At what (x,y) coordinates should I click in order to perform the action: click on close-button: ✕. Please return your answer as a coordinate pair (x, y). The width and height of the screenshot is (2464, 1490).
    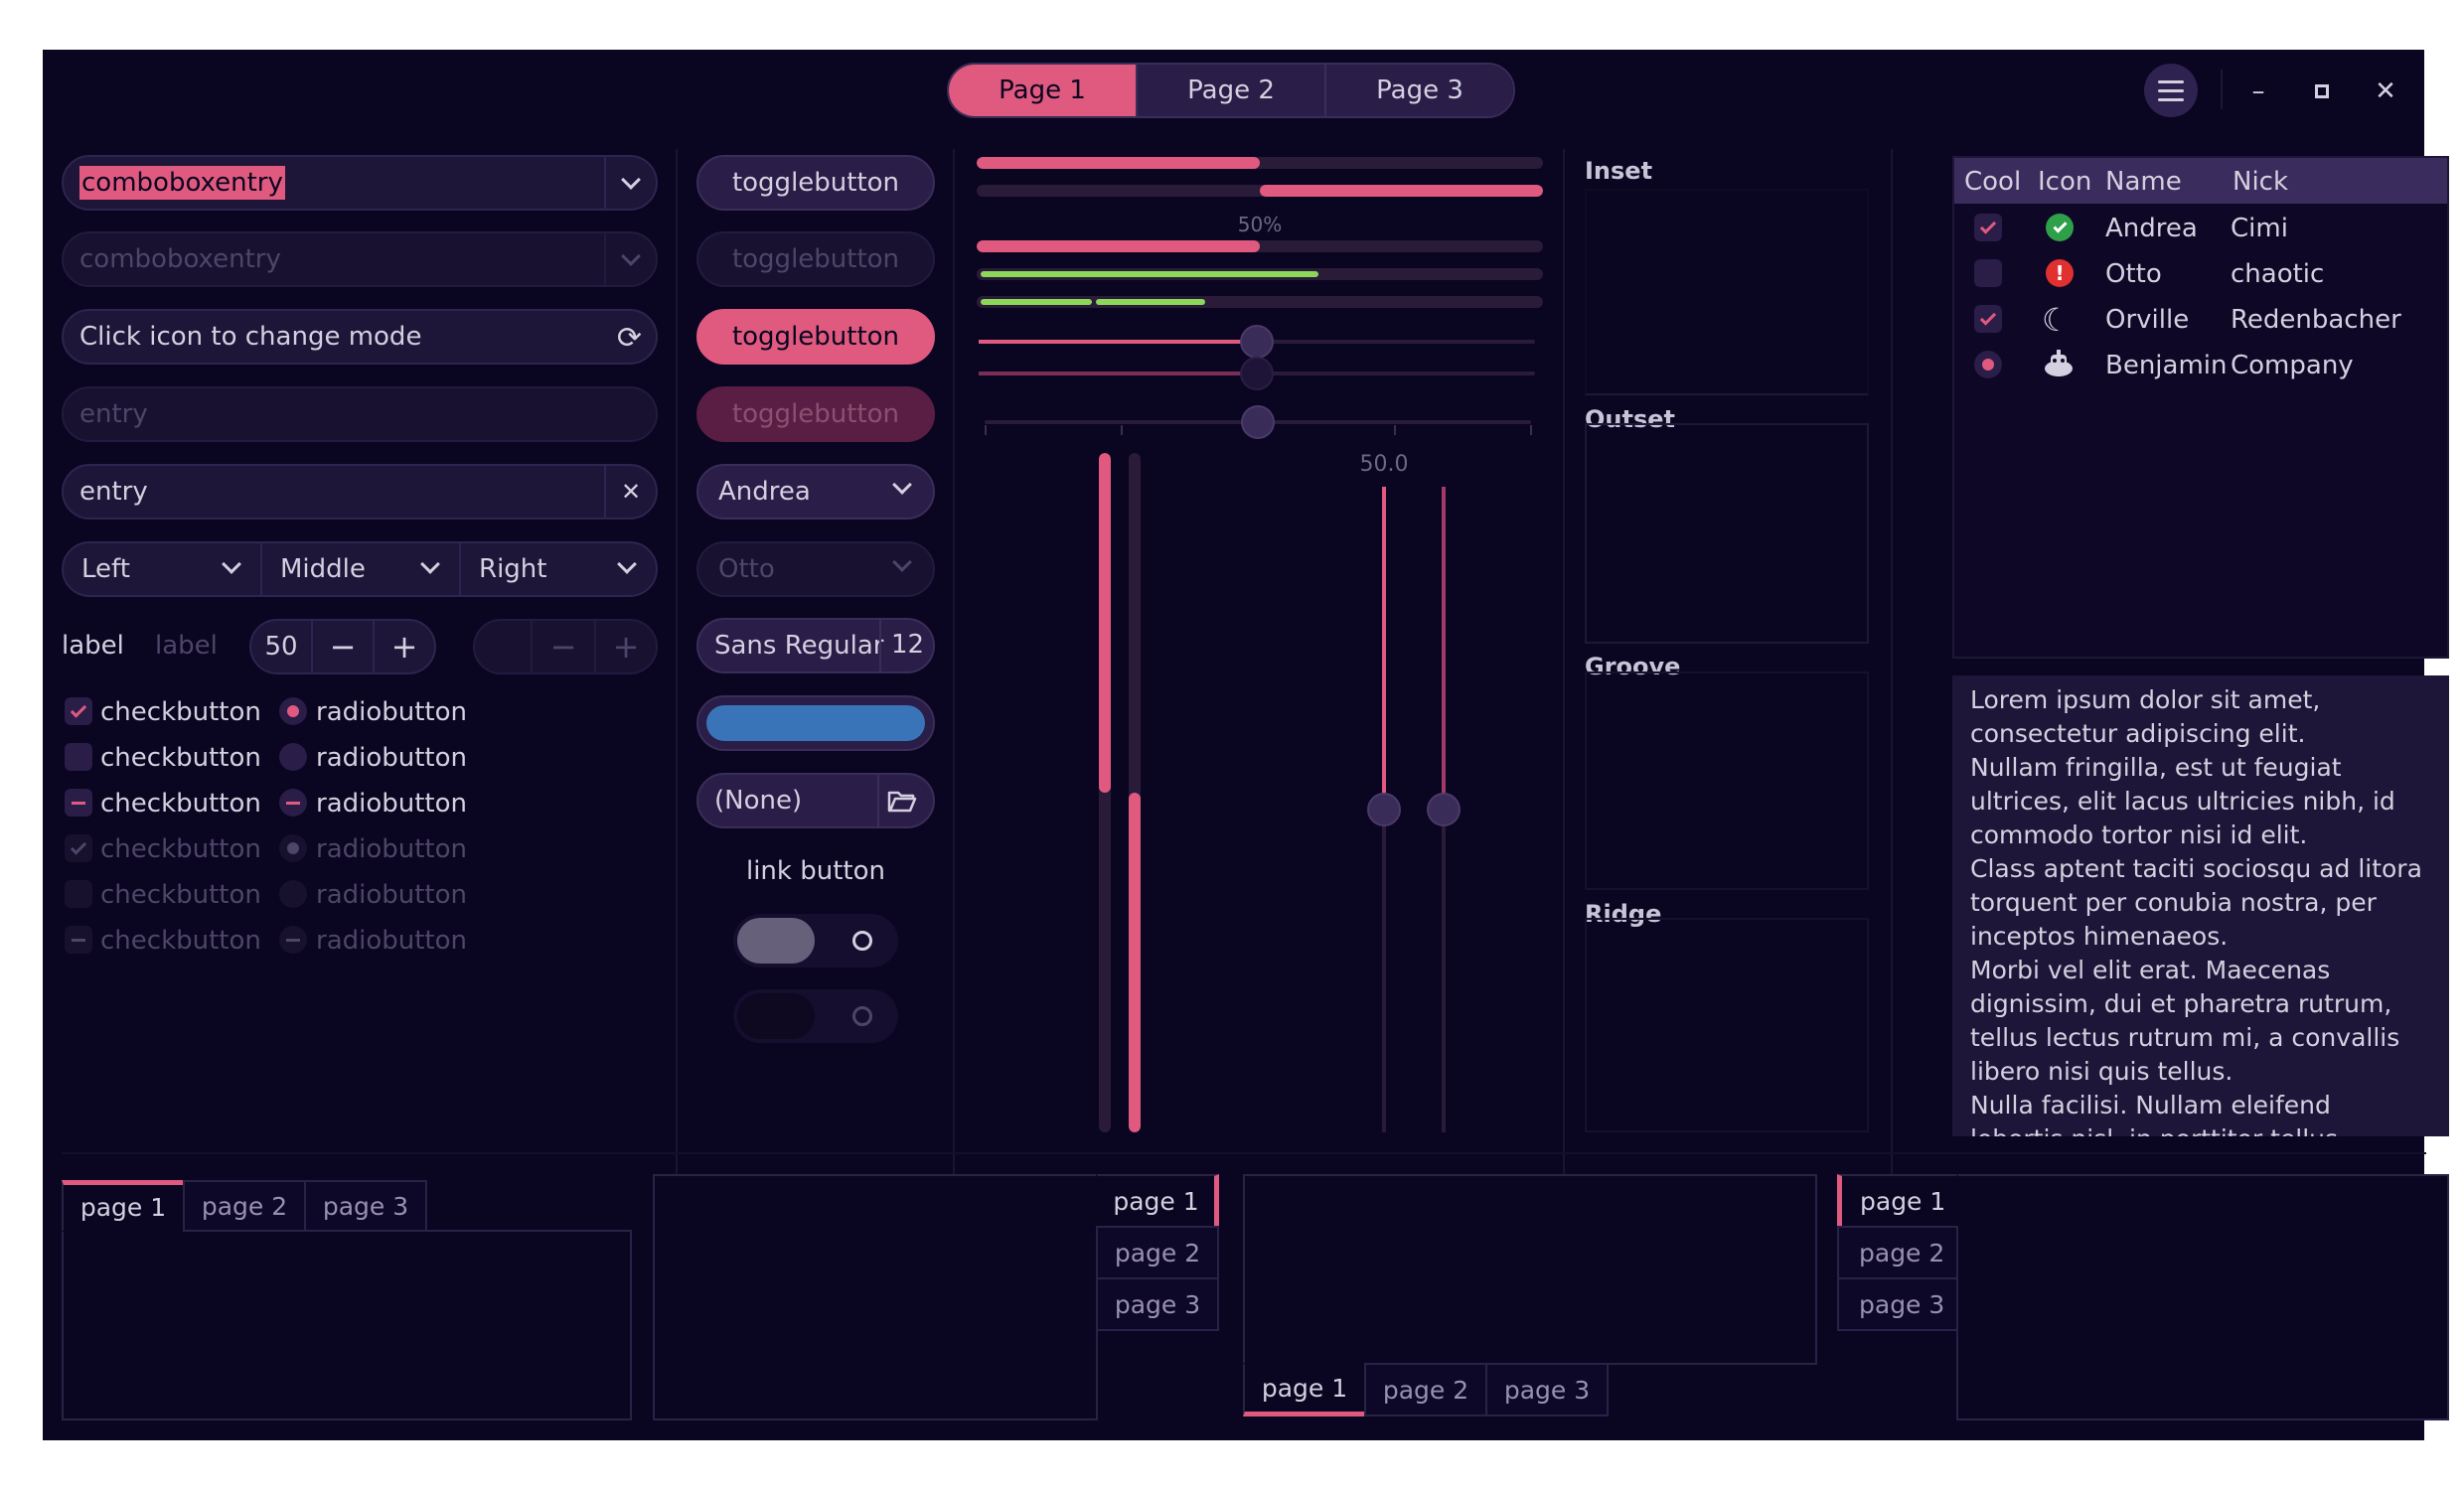
    Looking at the image, I should click on (2385, 91).